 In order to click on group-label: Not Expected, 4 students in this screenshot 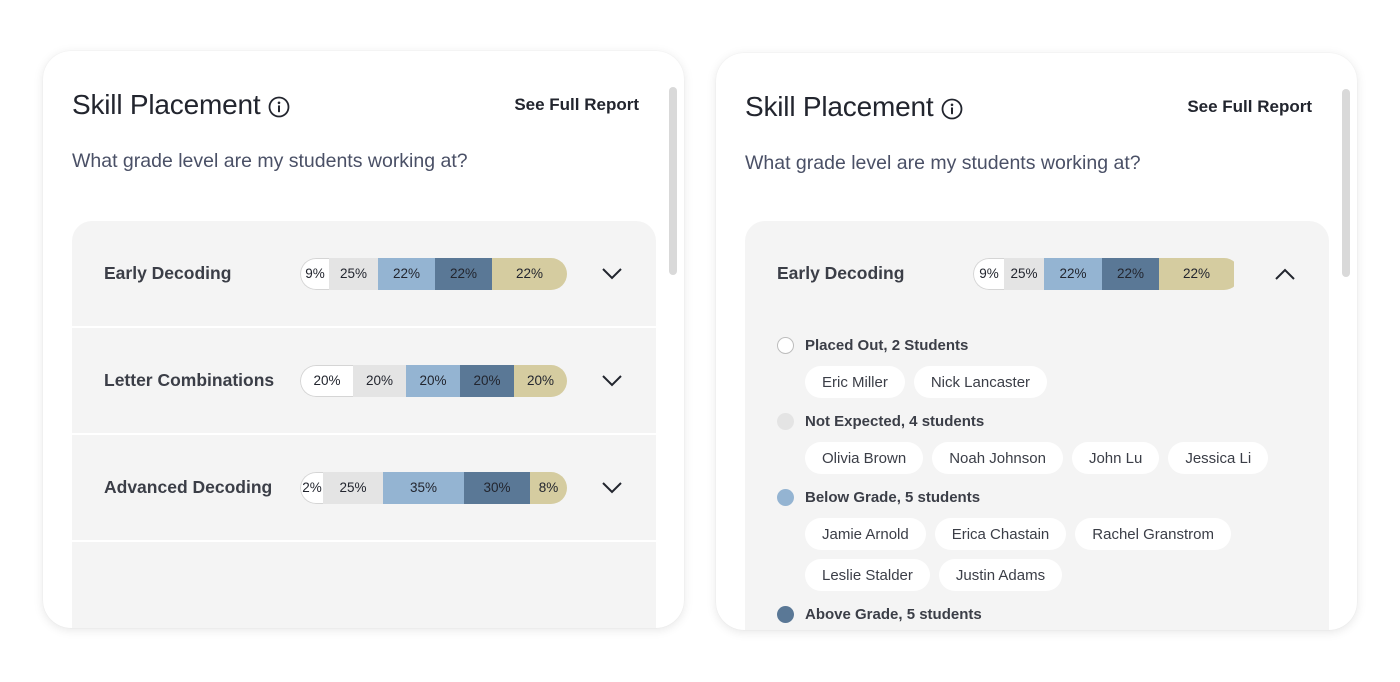, I will do `click(895, 421)`.